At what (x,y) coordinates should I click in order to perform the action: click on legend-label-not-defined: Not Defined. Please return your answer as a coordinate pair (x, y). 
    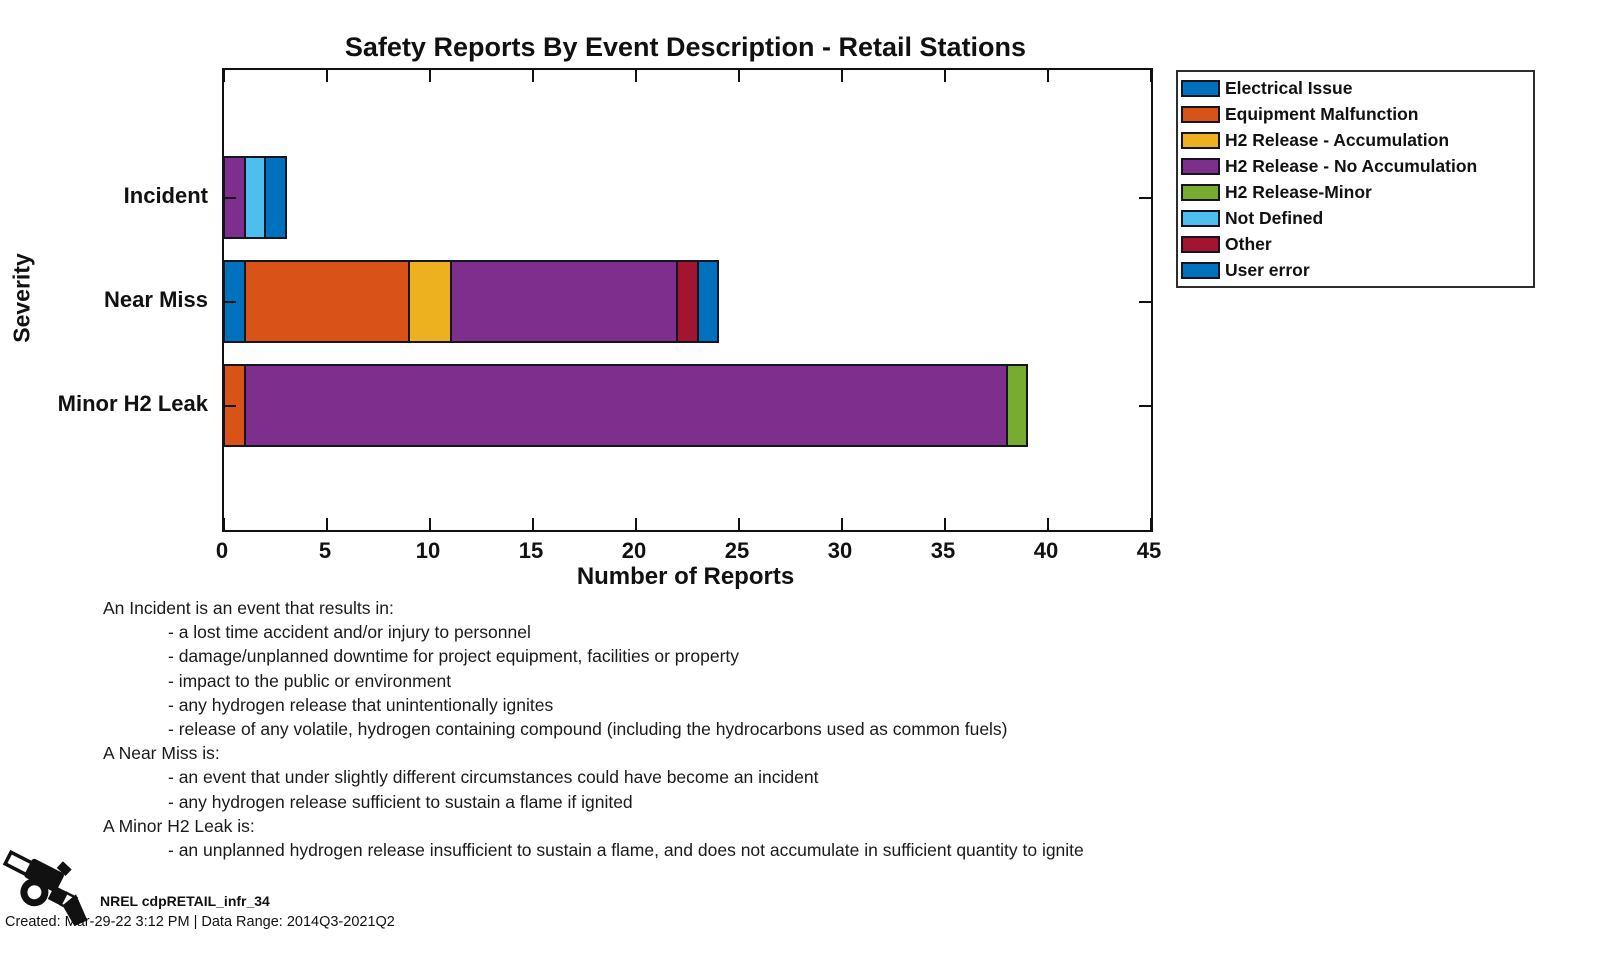
    Looking at the image, I should click on (1274, 217).